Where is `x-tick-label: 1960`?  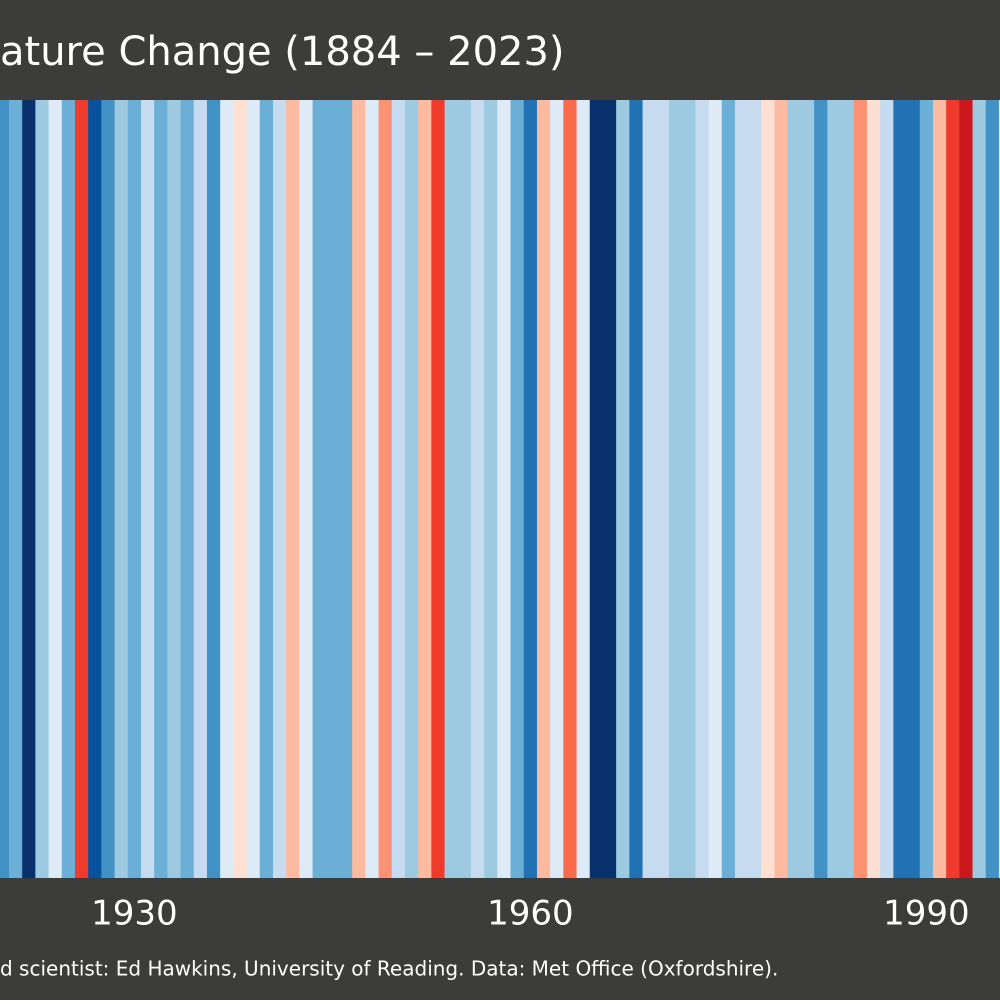
x-tick-label: 1960 is located at coordinates (530, 914).